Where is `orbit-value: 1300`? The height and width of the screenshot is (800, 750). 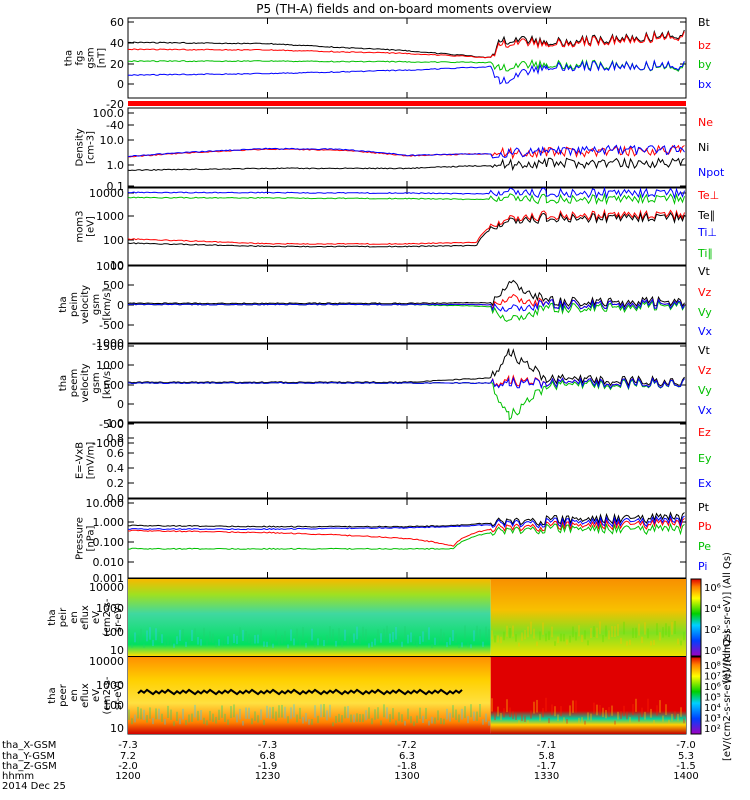
orbit-value: 1300 is located at coordinates (406, 776).